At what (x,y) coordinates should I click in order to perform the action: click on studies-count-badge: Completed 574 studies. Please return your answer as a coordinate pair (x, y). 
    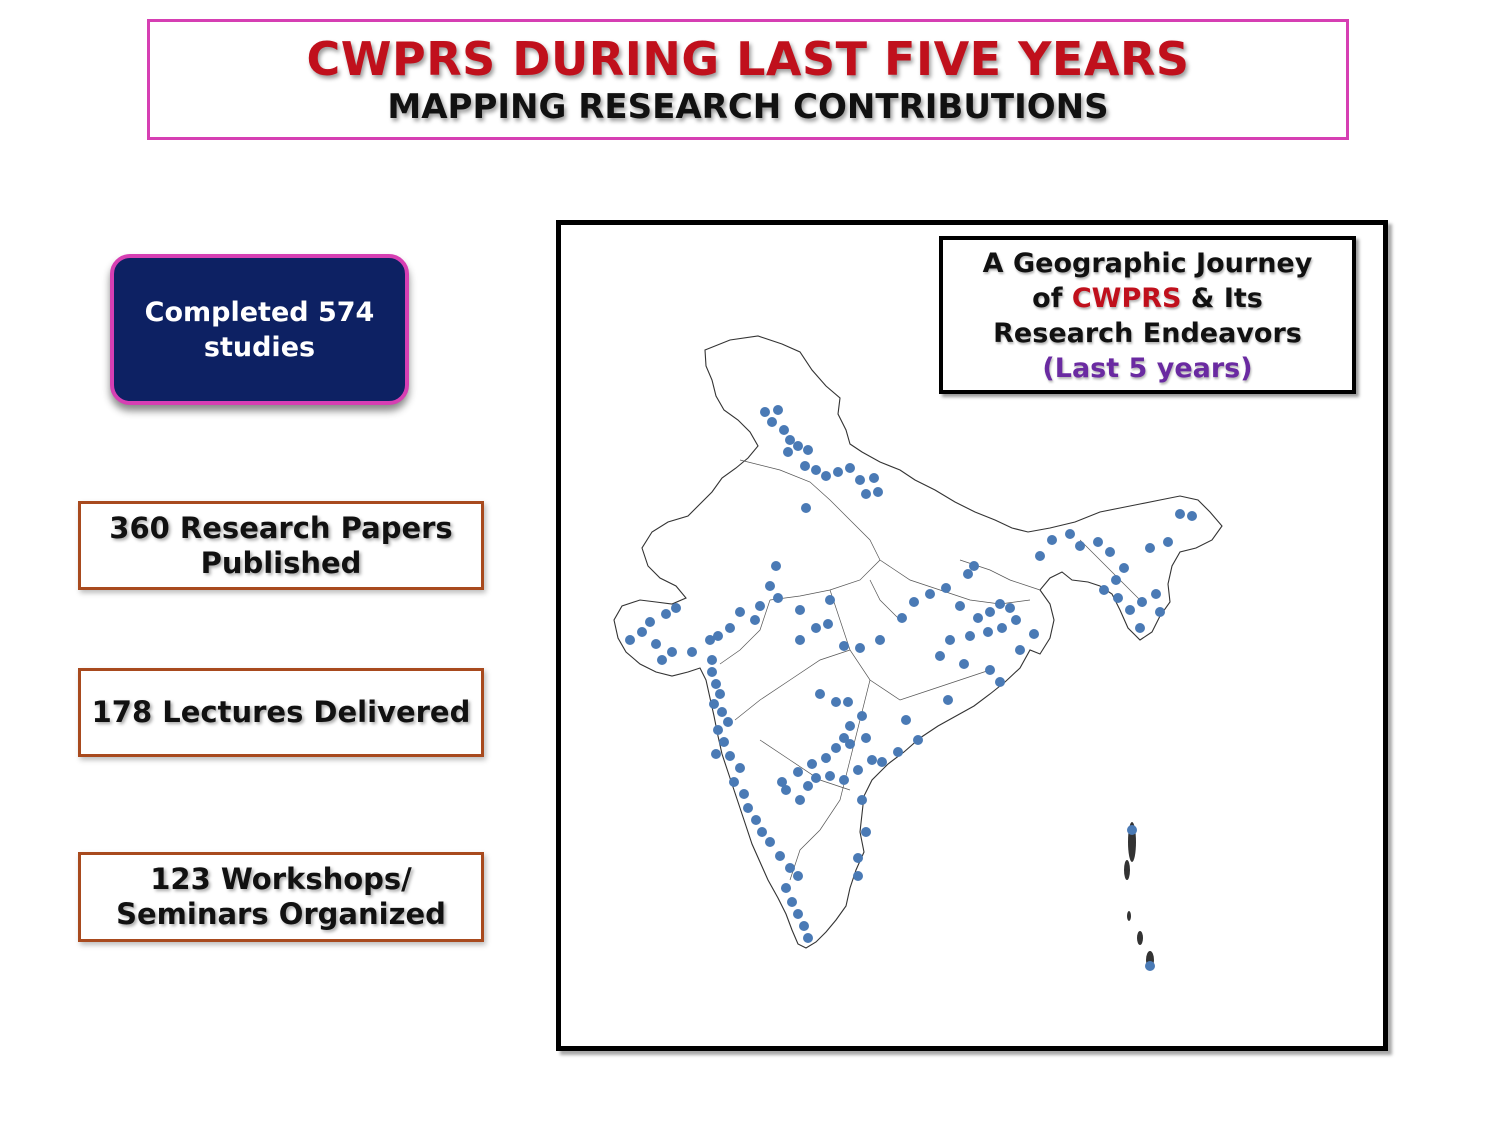
    Looking at the image, I should click on (259, 329).